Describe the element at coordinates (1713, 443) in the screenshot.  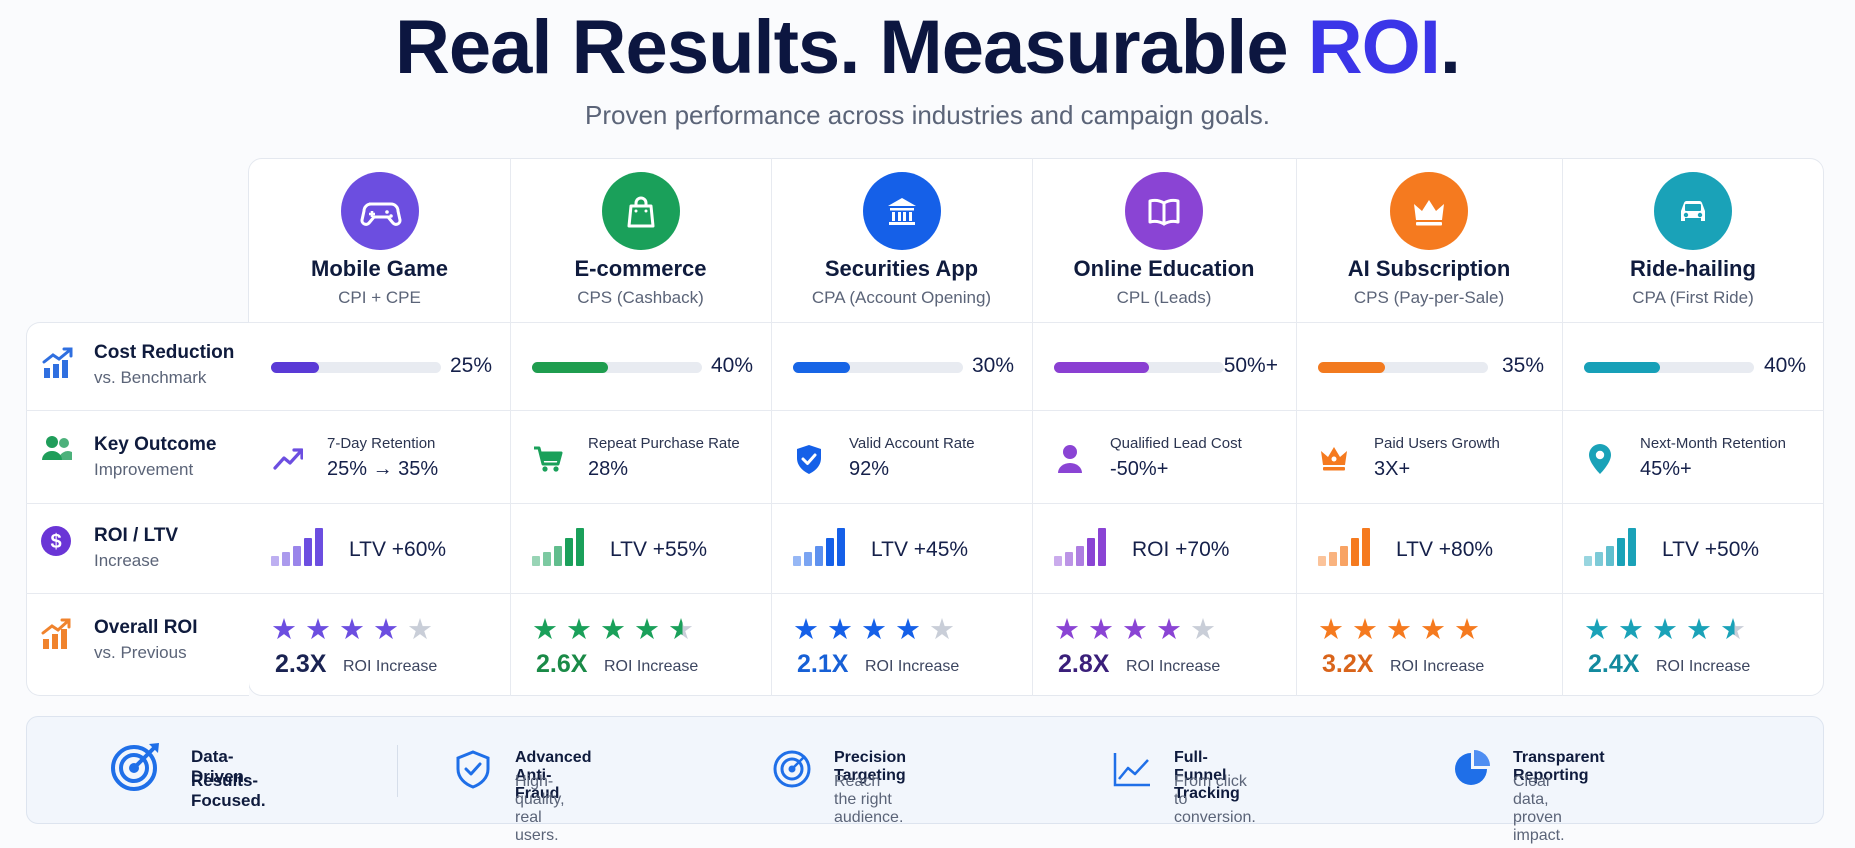
I see `key-outcome-label: Next-Month Retention` at that location.